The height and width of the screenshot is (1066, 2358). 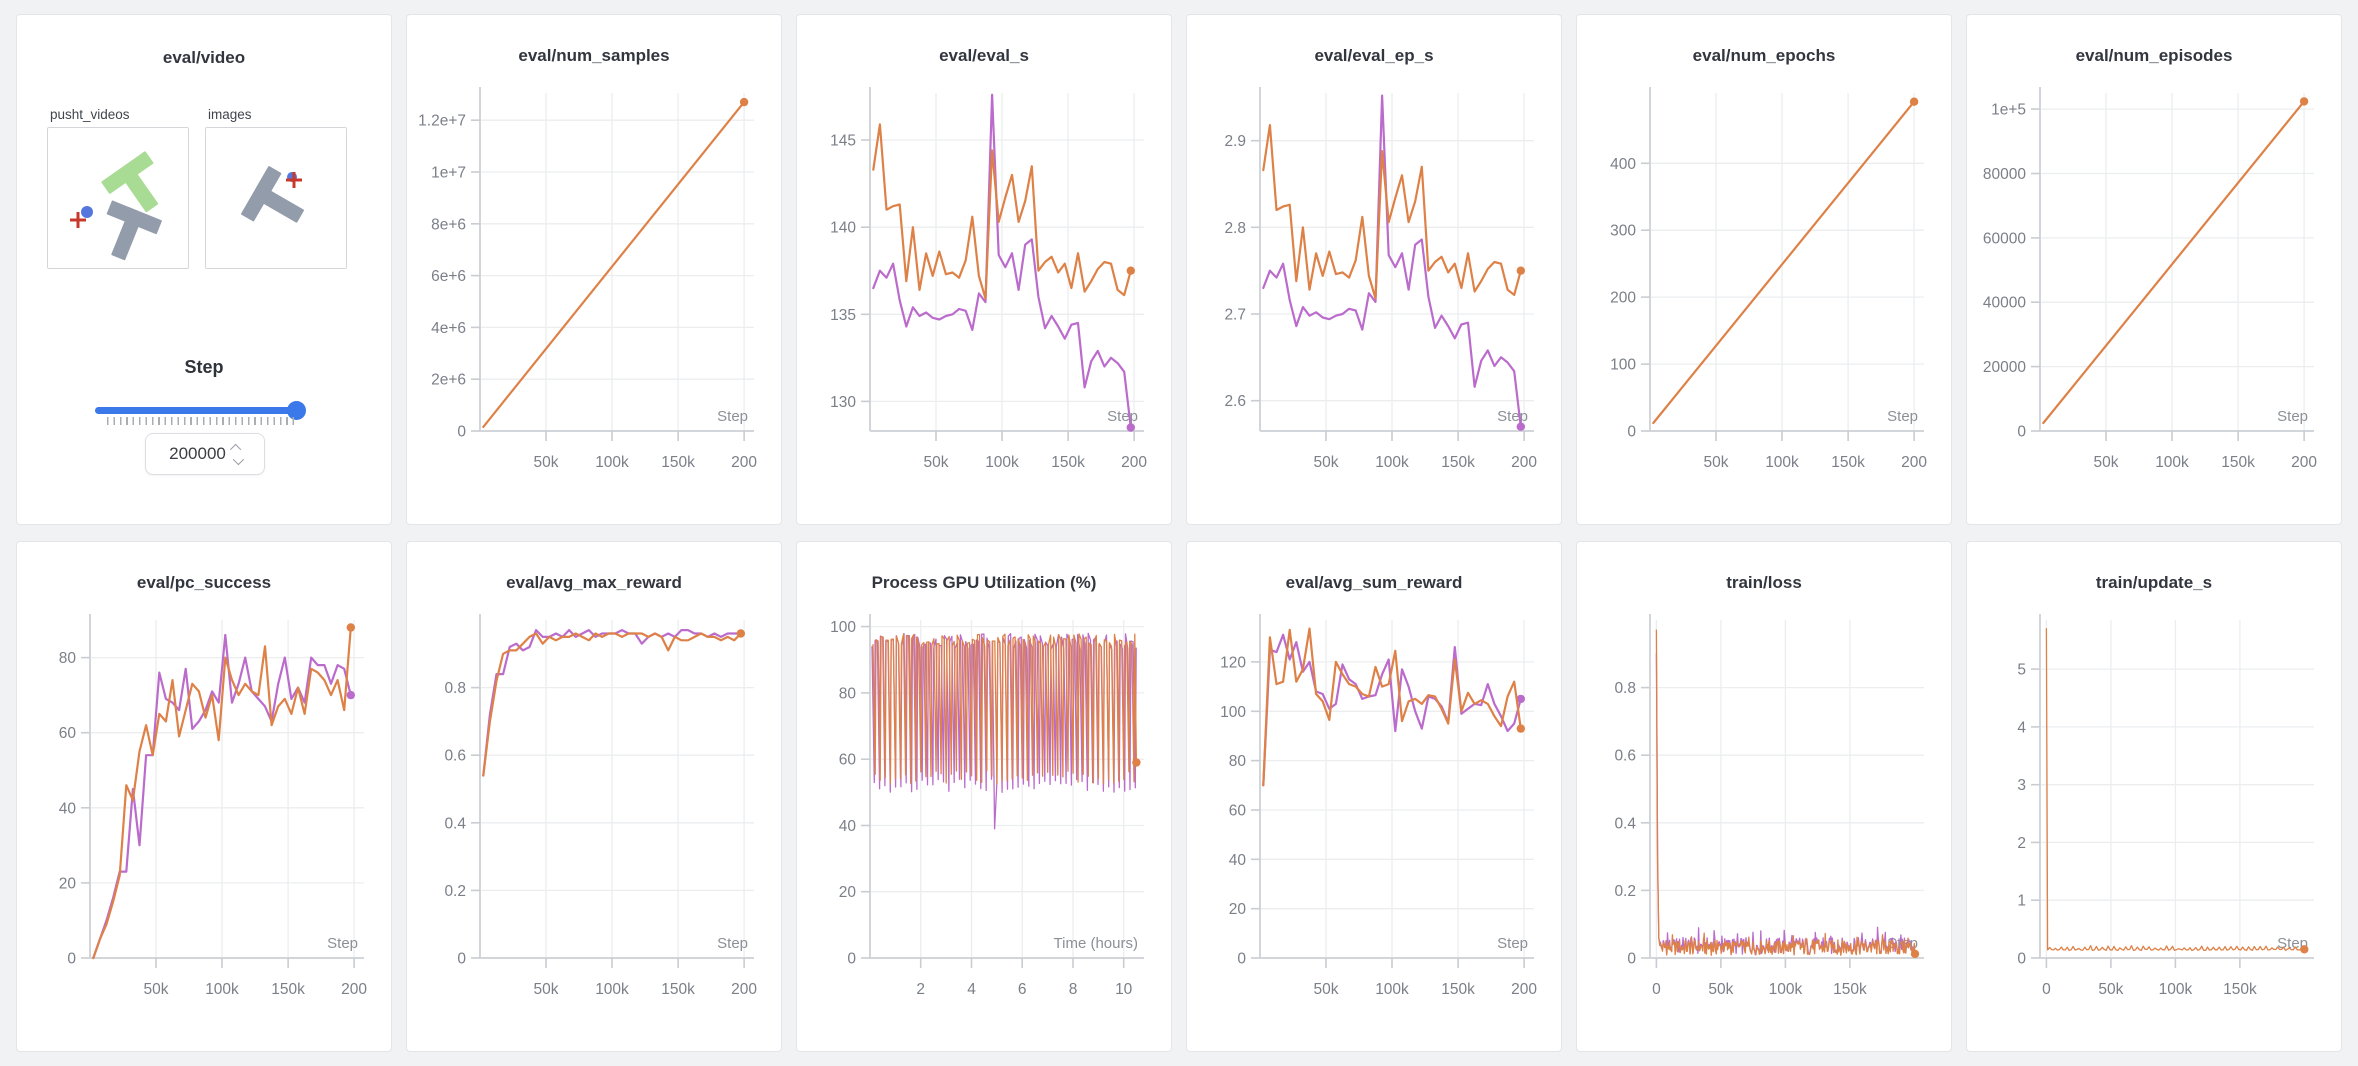 I want to click on chart-canvas: 0 1 2 3 4 5 0 50k 100k 150k Step, so click(x=2154, y=817).